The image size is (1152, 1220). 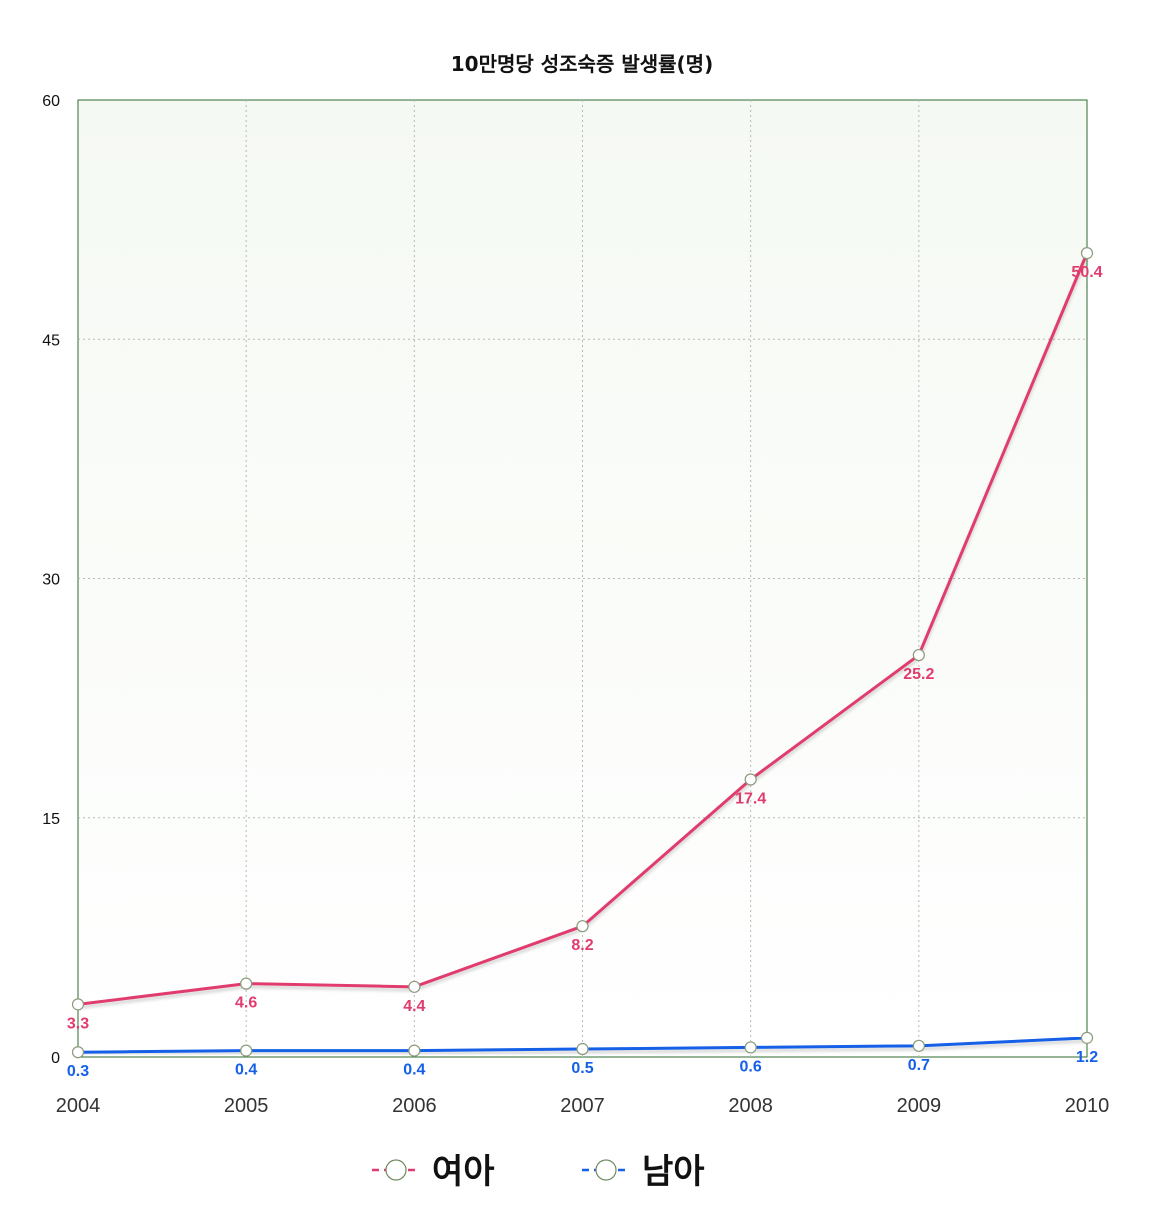 What do you see at coordinates (538, 1172) in the screenshot?
I see `legend: 여아 남아` at bounding box center [538, 1172].